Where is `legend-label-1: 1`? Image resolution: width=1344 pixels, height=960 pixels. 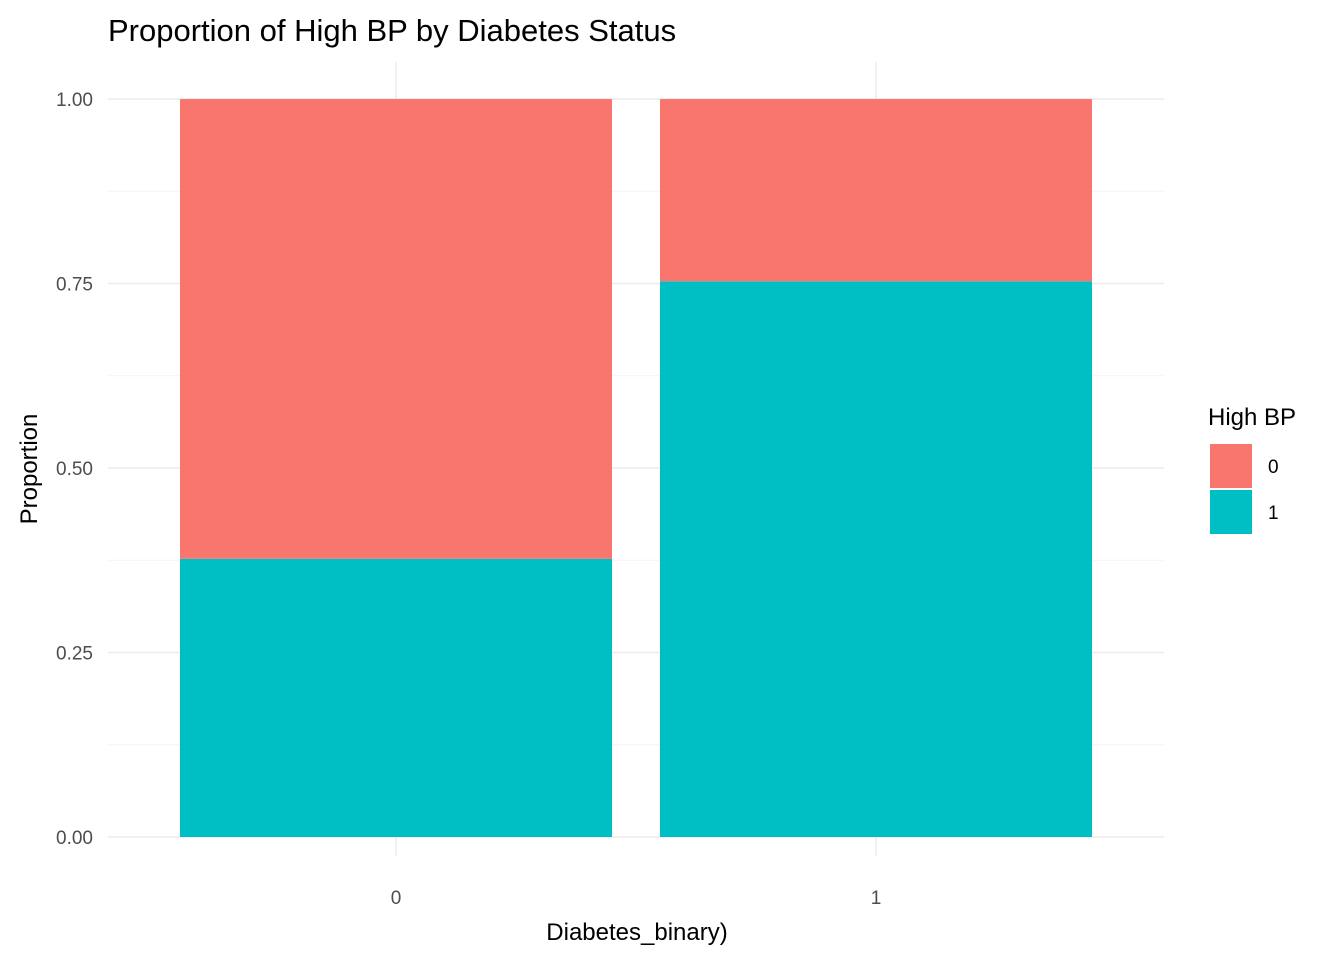 legend-label-1: 1 is located at coordinates (1273, 513).